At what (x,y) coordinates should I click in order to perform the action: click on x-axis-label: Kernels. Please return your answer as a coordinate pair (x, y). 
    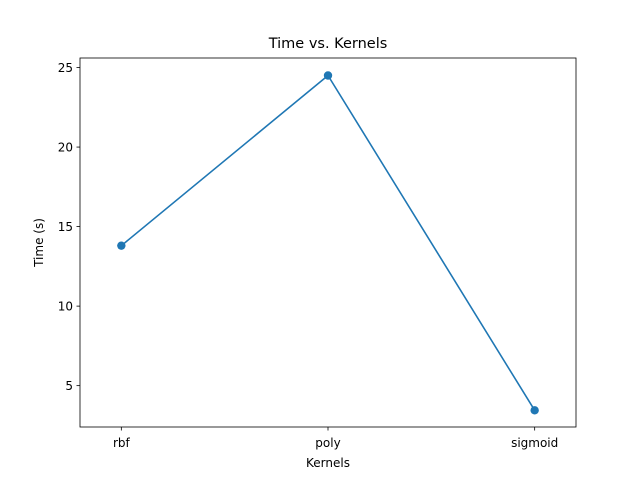
    Looking at the image, I should click on (328, 463).